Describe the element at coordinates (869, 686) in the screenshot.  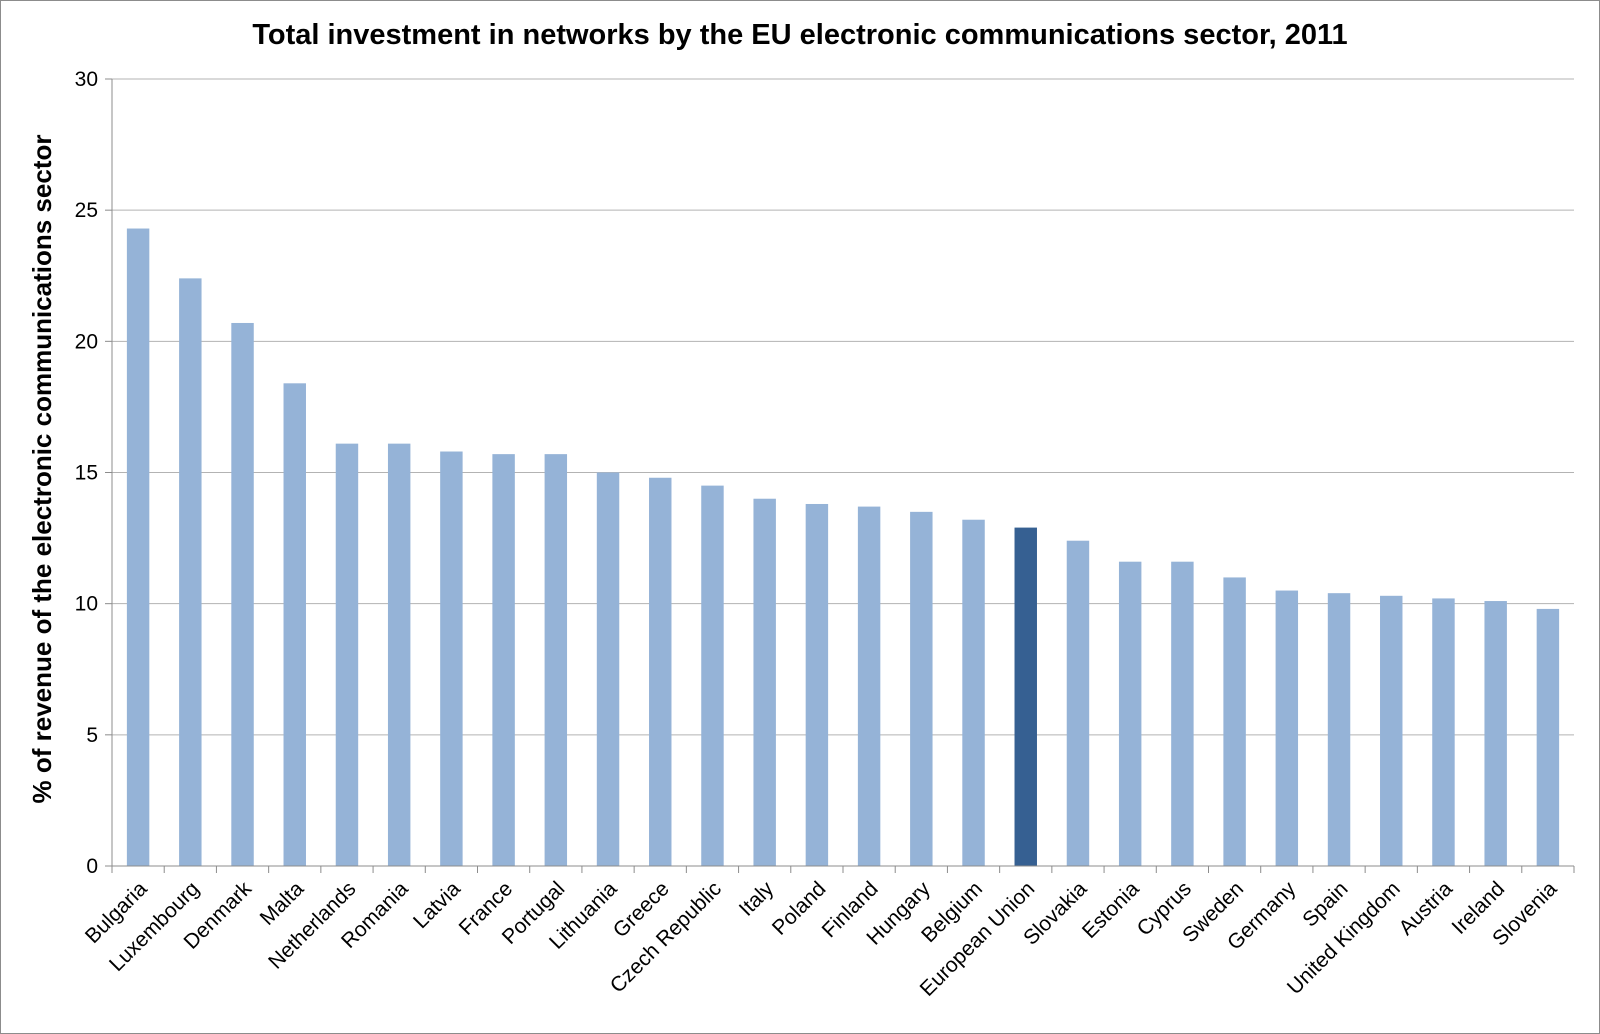
I see `bar-finland` at that location.